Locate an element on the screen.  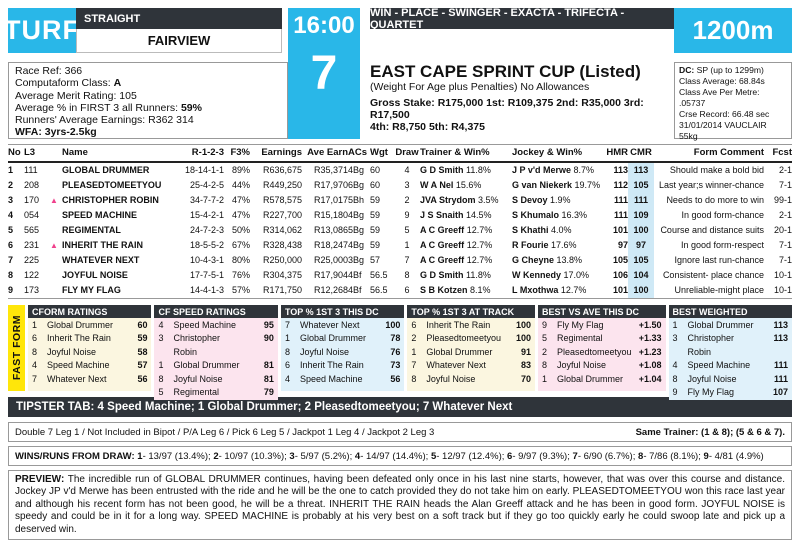
draw-value: - 14/97 (14.4%); is located at coordinates (394, 456).